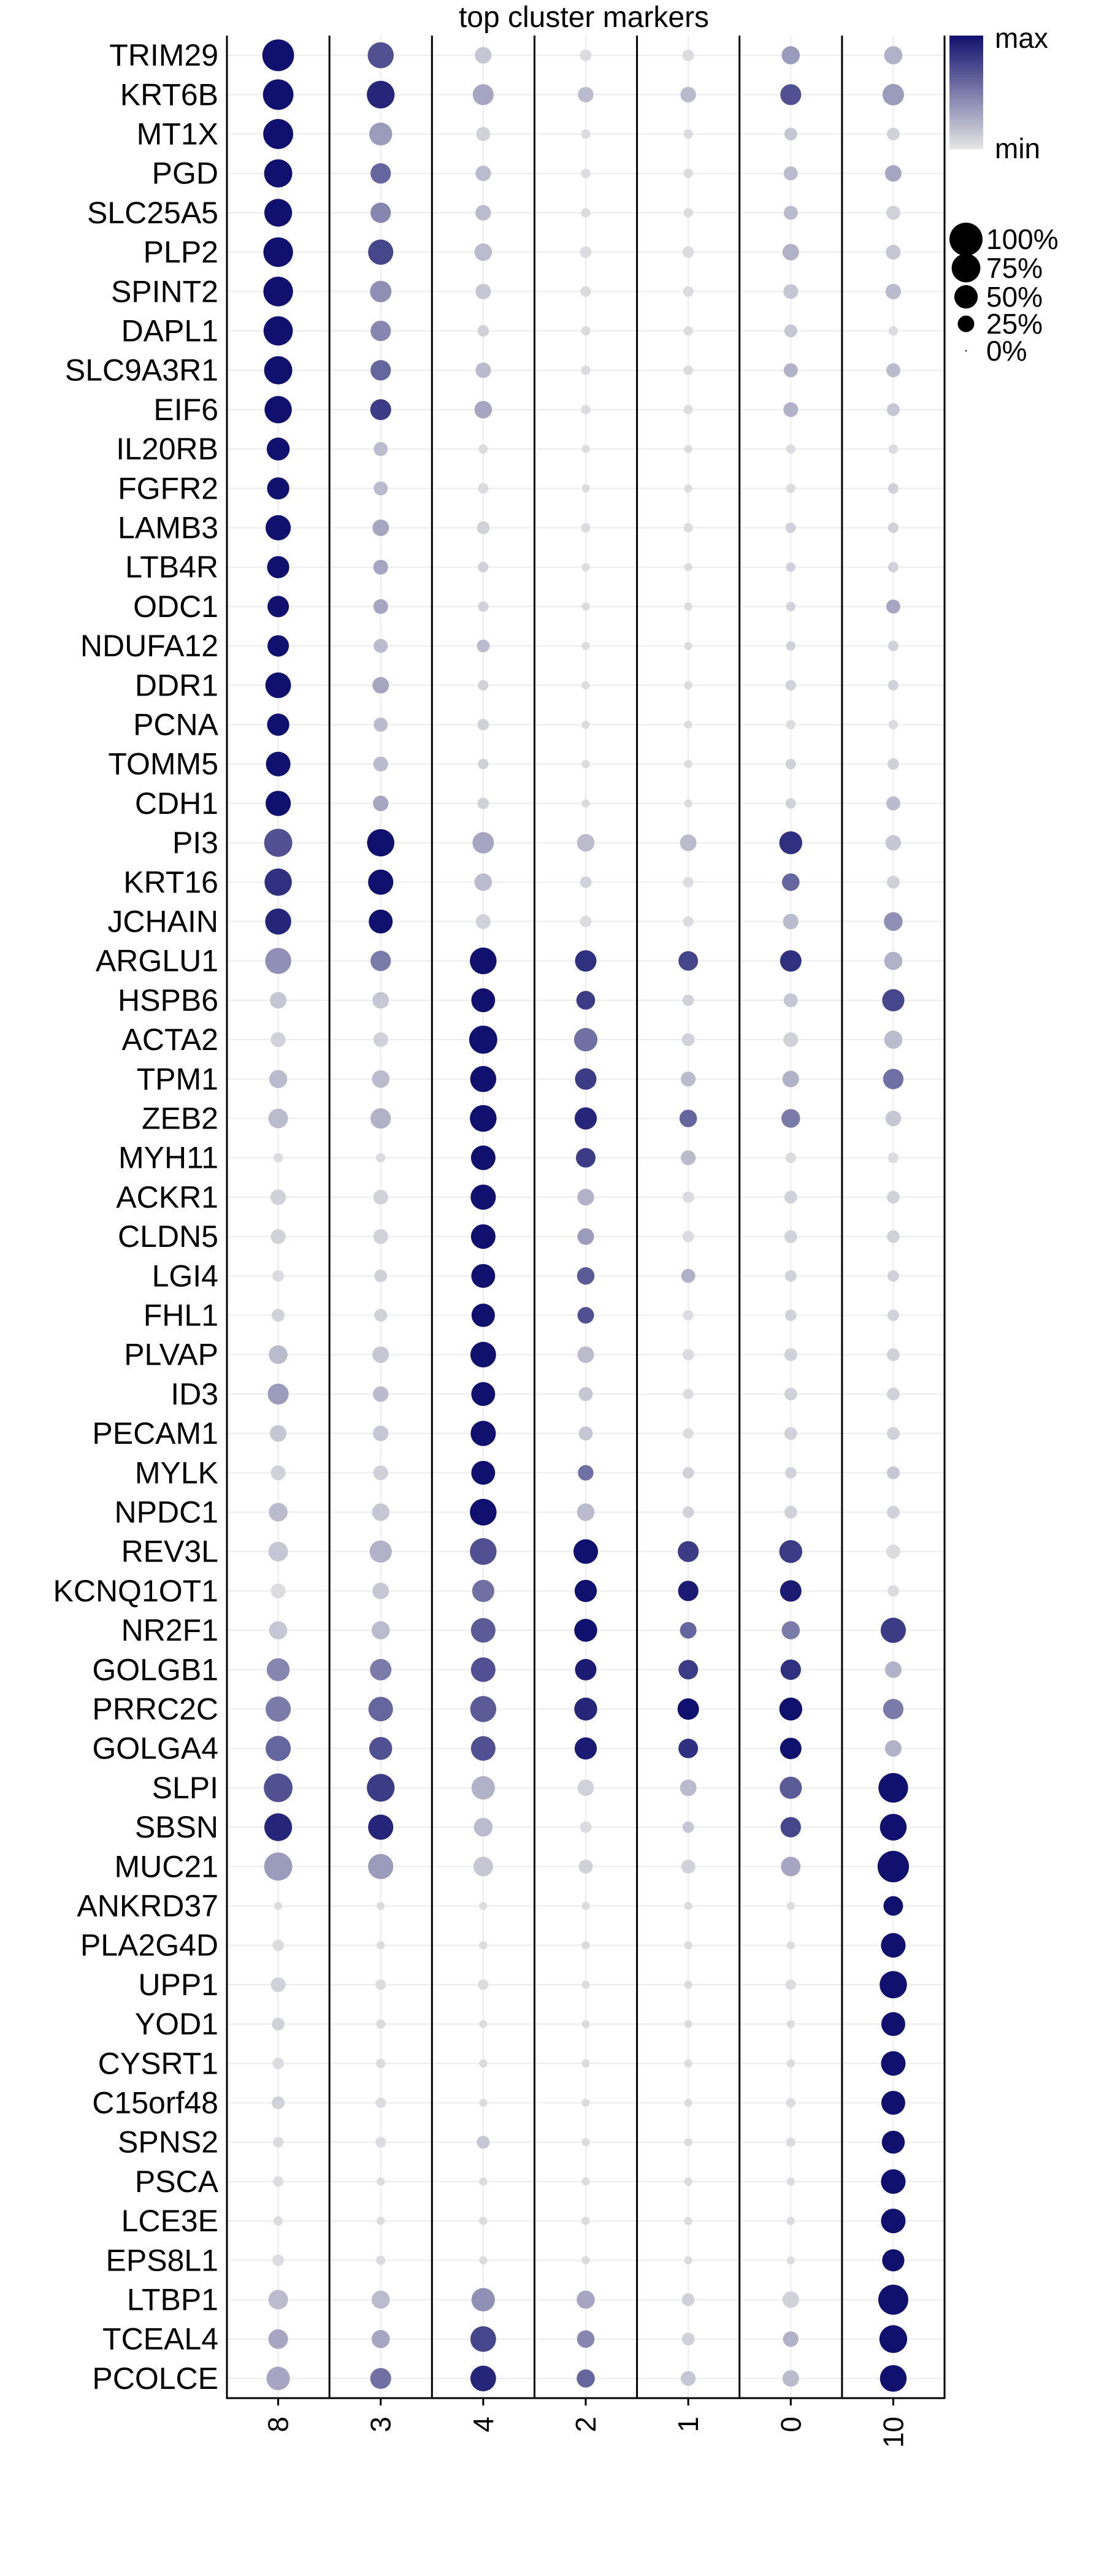 The image size is (1104, 2576). I want to click on size-legend-label: 25%, so click(1014, 324).